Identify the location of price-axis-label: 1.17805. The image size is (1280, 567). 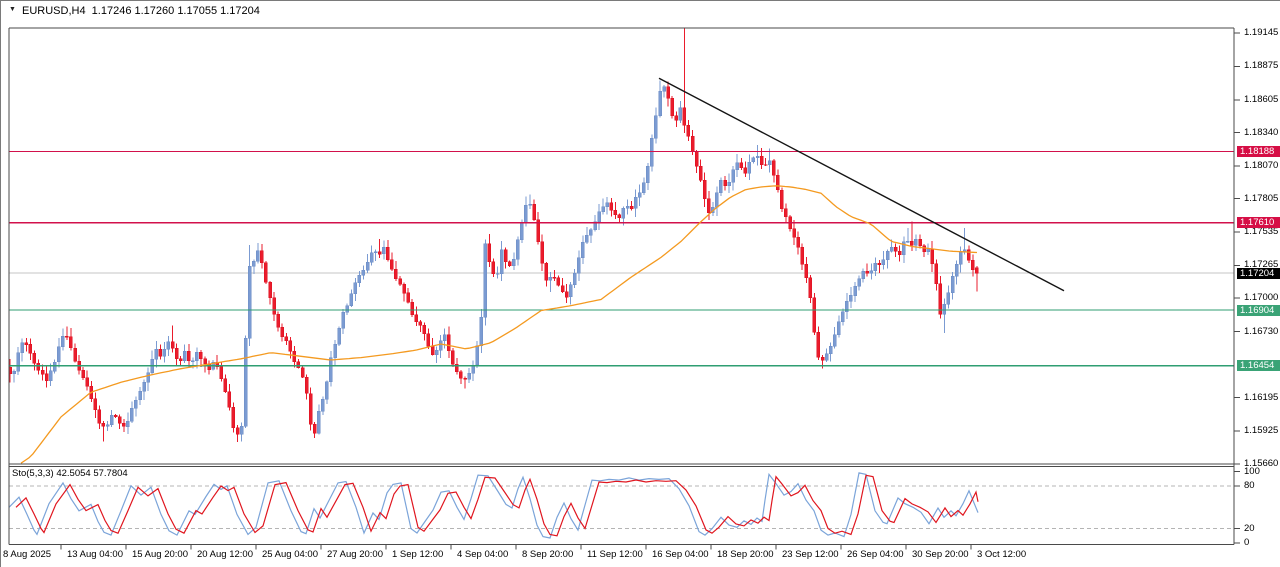
(1261, 198).